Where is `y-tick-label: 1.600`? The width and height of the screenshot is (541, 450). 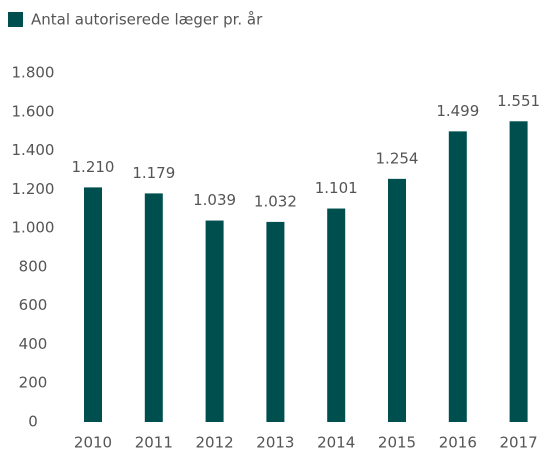
y-tick-label: 1.600 is located at coordinates (33, 111).